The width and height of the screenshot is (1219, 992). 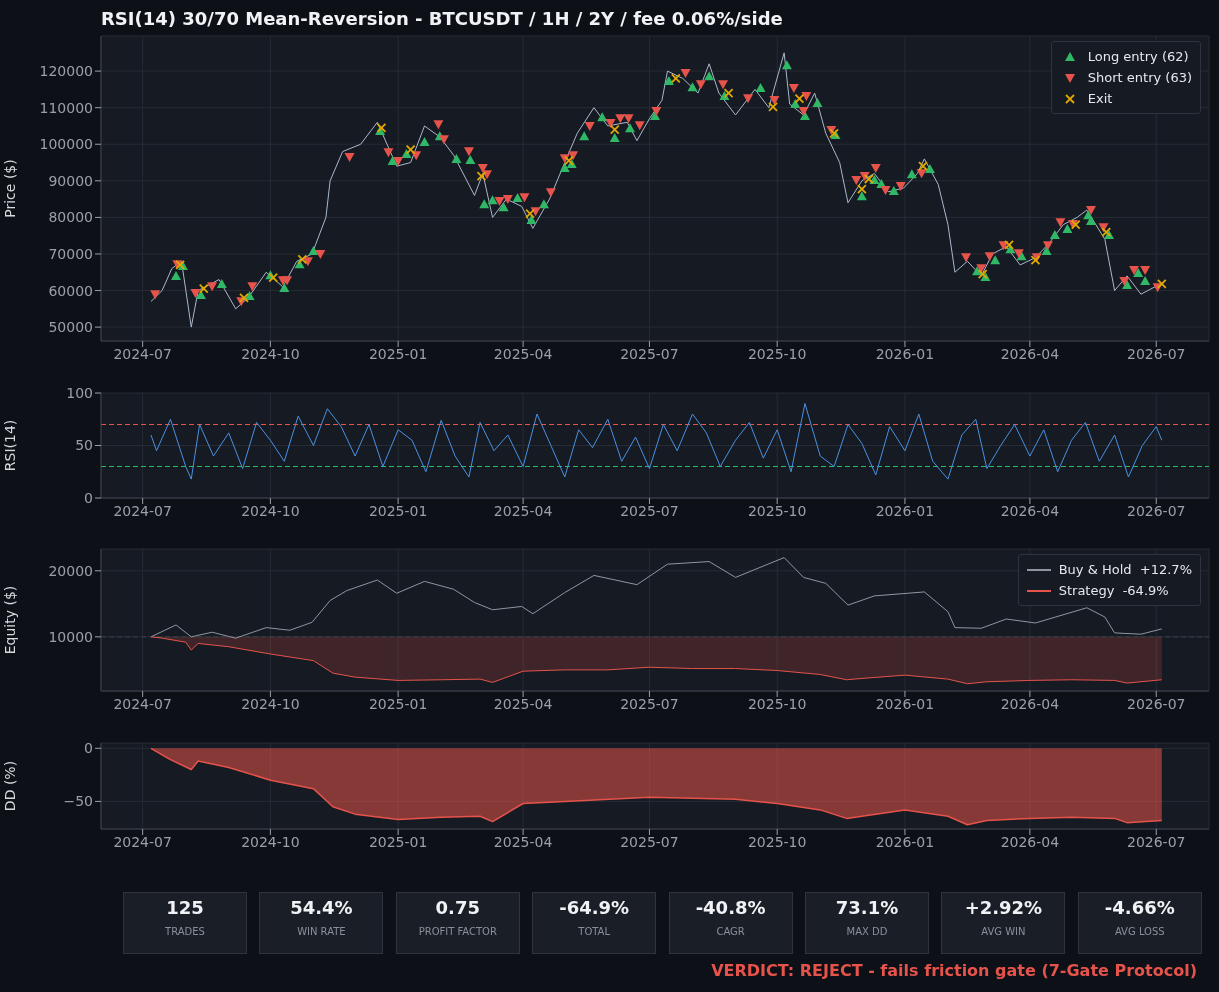 I want to click on y-tick-label: 10000, so click(x=70, y=636).